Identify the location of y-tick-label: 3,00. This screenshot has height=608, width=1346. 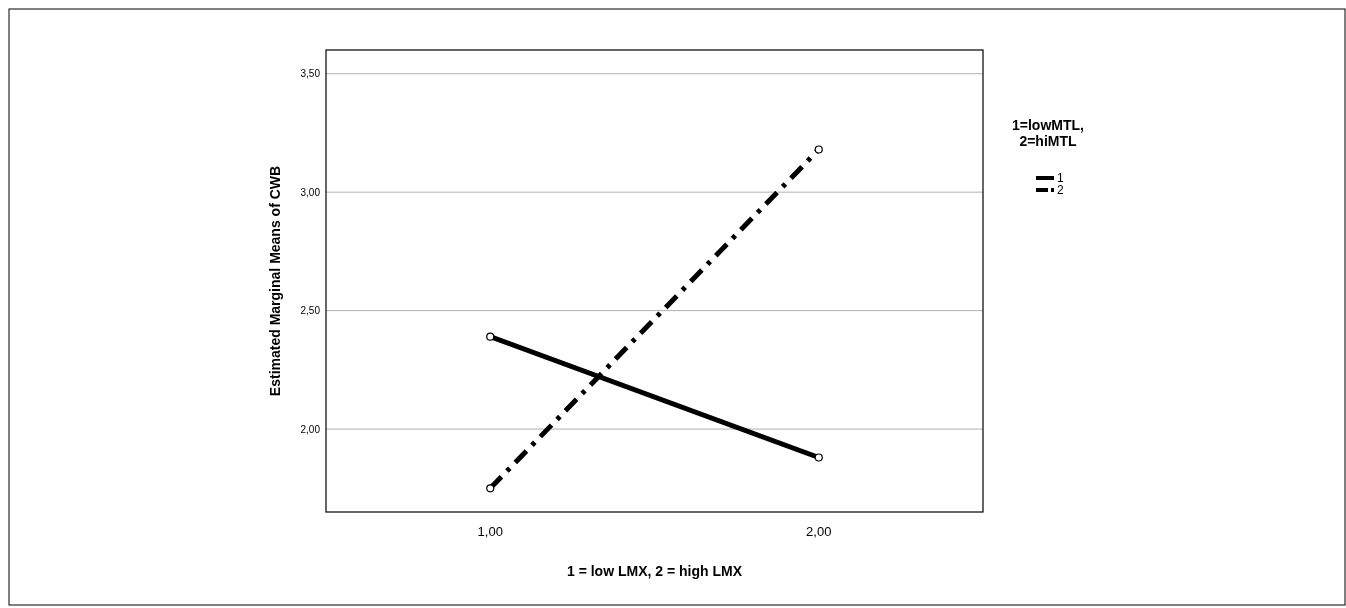
(310, 192).